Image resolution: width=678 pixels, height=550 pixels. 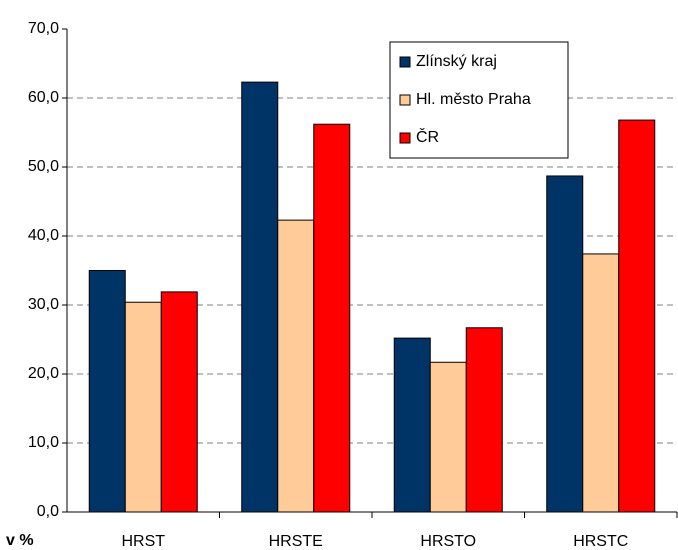 I want to click on y-tick-label: 10,0, so click(x=43, y=442).